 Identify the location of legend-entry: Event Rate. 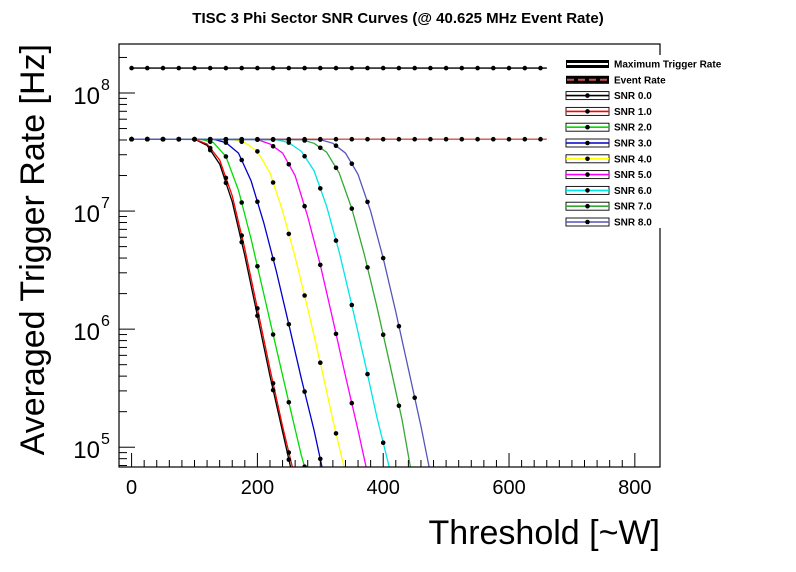
(640, 80).